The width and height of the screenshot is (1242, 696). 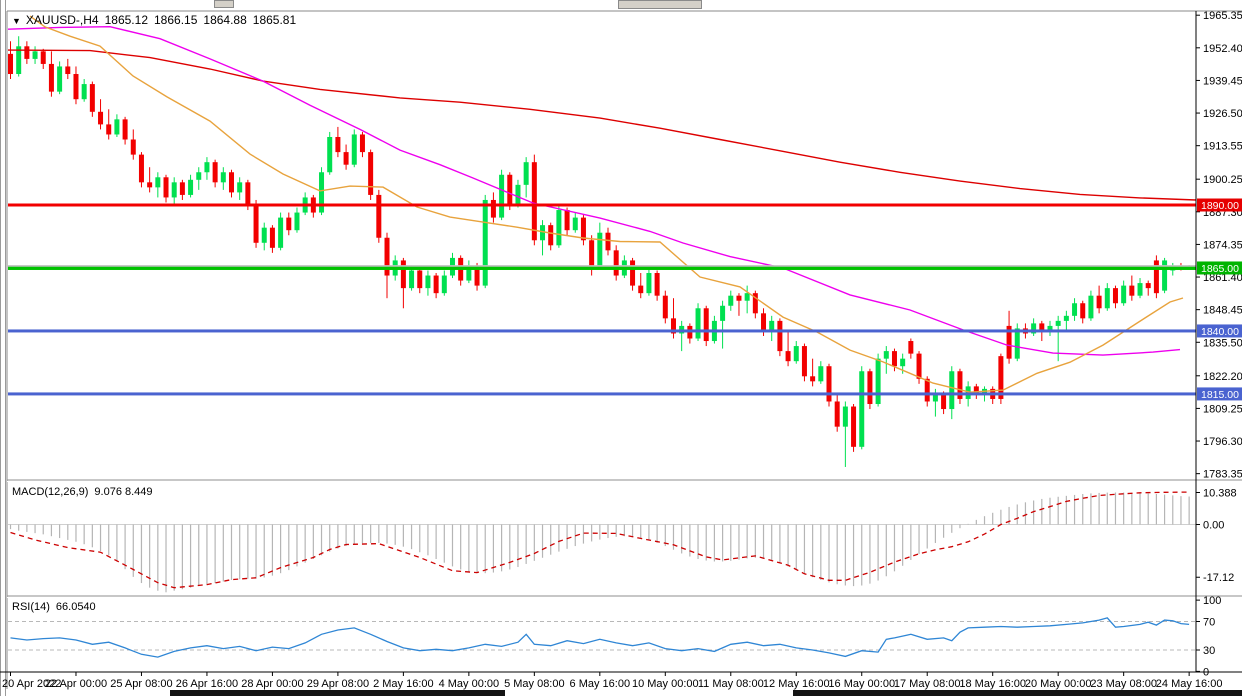 I want to click on time-tick-label: 5 May 08:00, so click(x=534, y=684).